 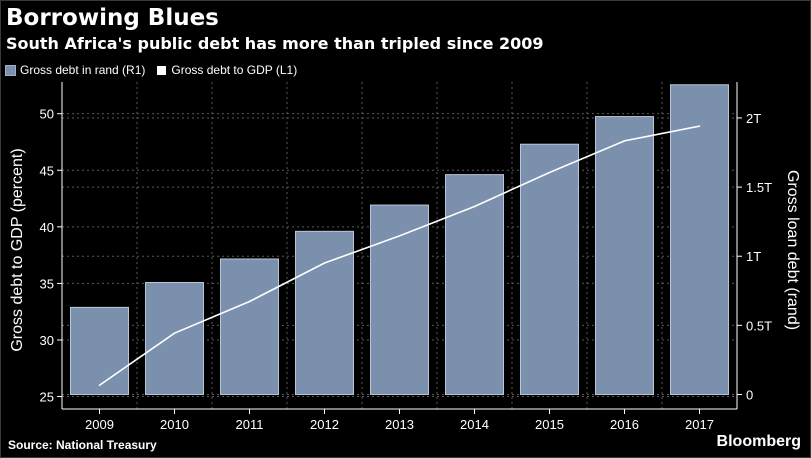 What do you see at coordinates (624, 255) in the screenshot?
I see `bar-2016` at bounding box center [624, 255].